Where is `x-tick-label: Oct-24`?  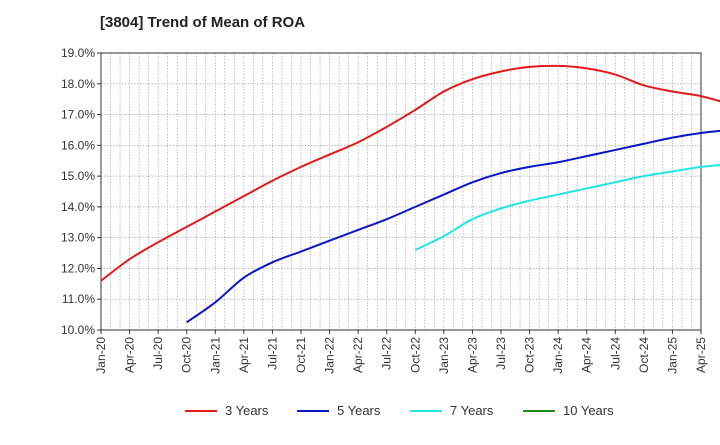 x-tick-label: Oct-24 is located at coordinates (644, 355).